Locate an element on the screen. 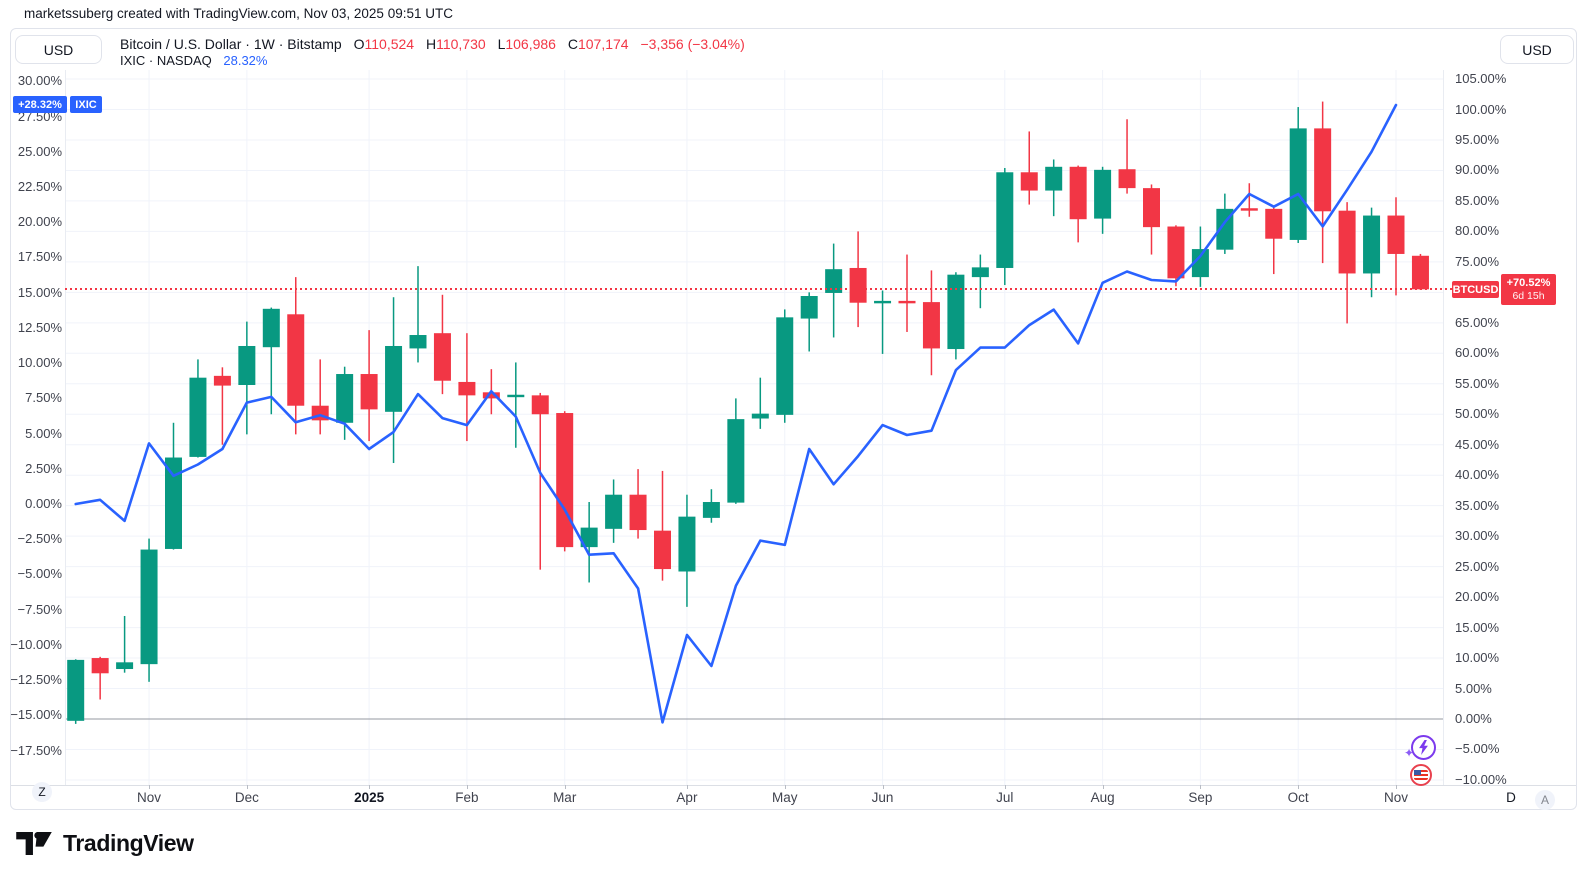  symbol-title: Bitcoin / U.S. Dollar · 1W · Bitstamp is located at coordinates (231, 44).